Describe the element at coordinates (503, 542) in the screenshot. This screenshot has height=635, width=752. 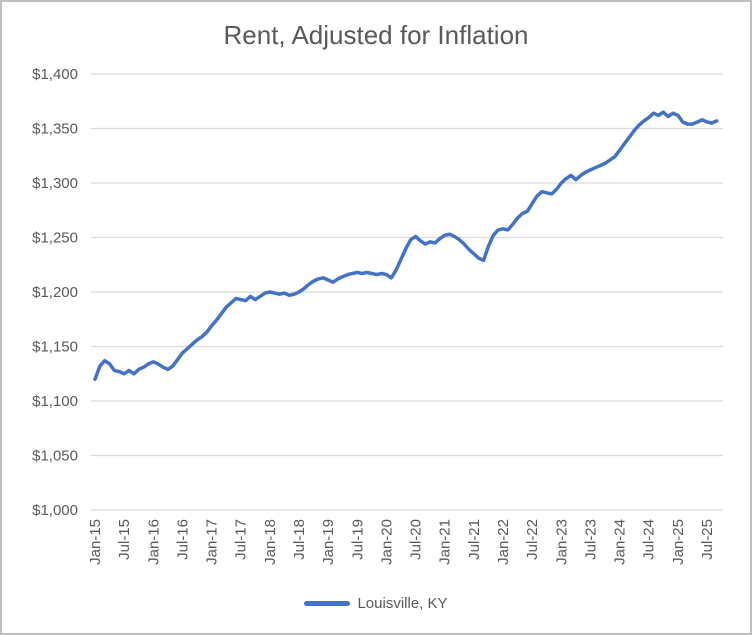
I see `x-axis-tick-label: Jan-22` at that location.